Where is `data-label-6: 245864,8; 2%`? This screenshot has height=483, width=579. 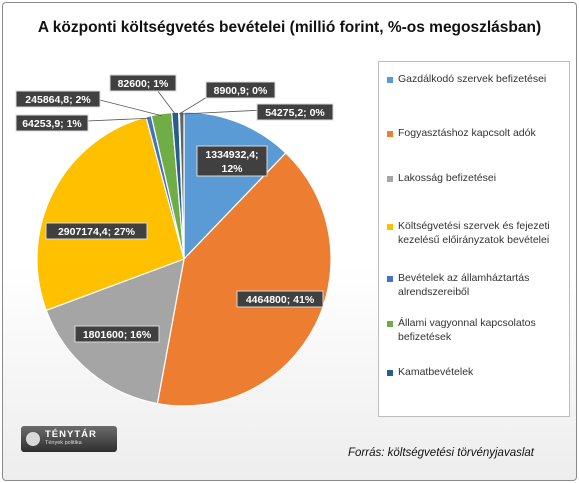 data-label-6: 245864,8; 2% is located at coordinates (58, 100).